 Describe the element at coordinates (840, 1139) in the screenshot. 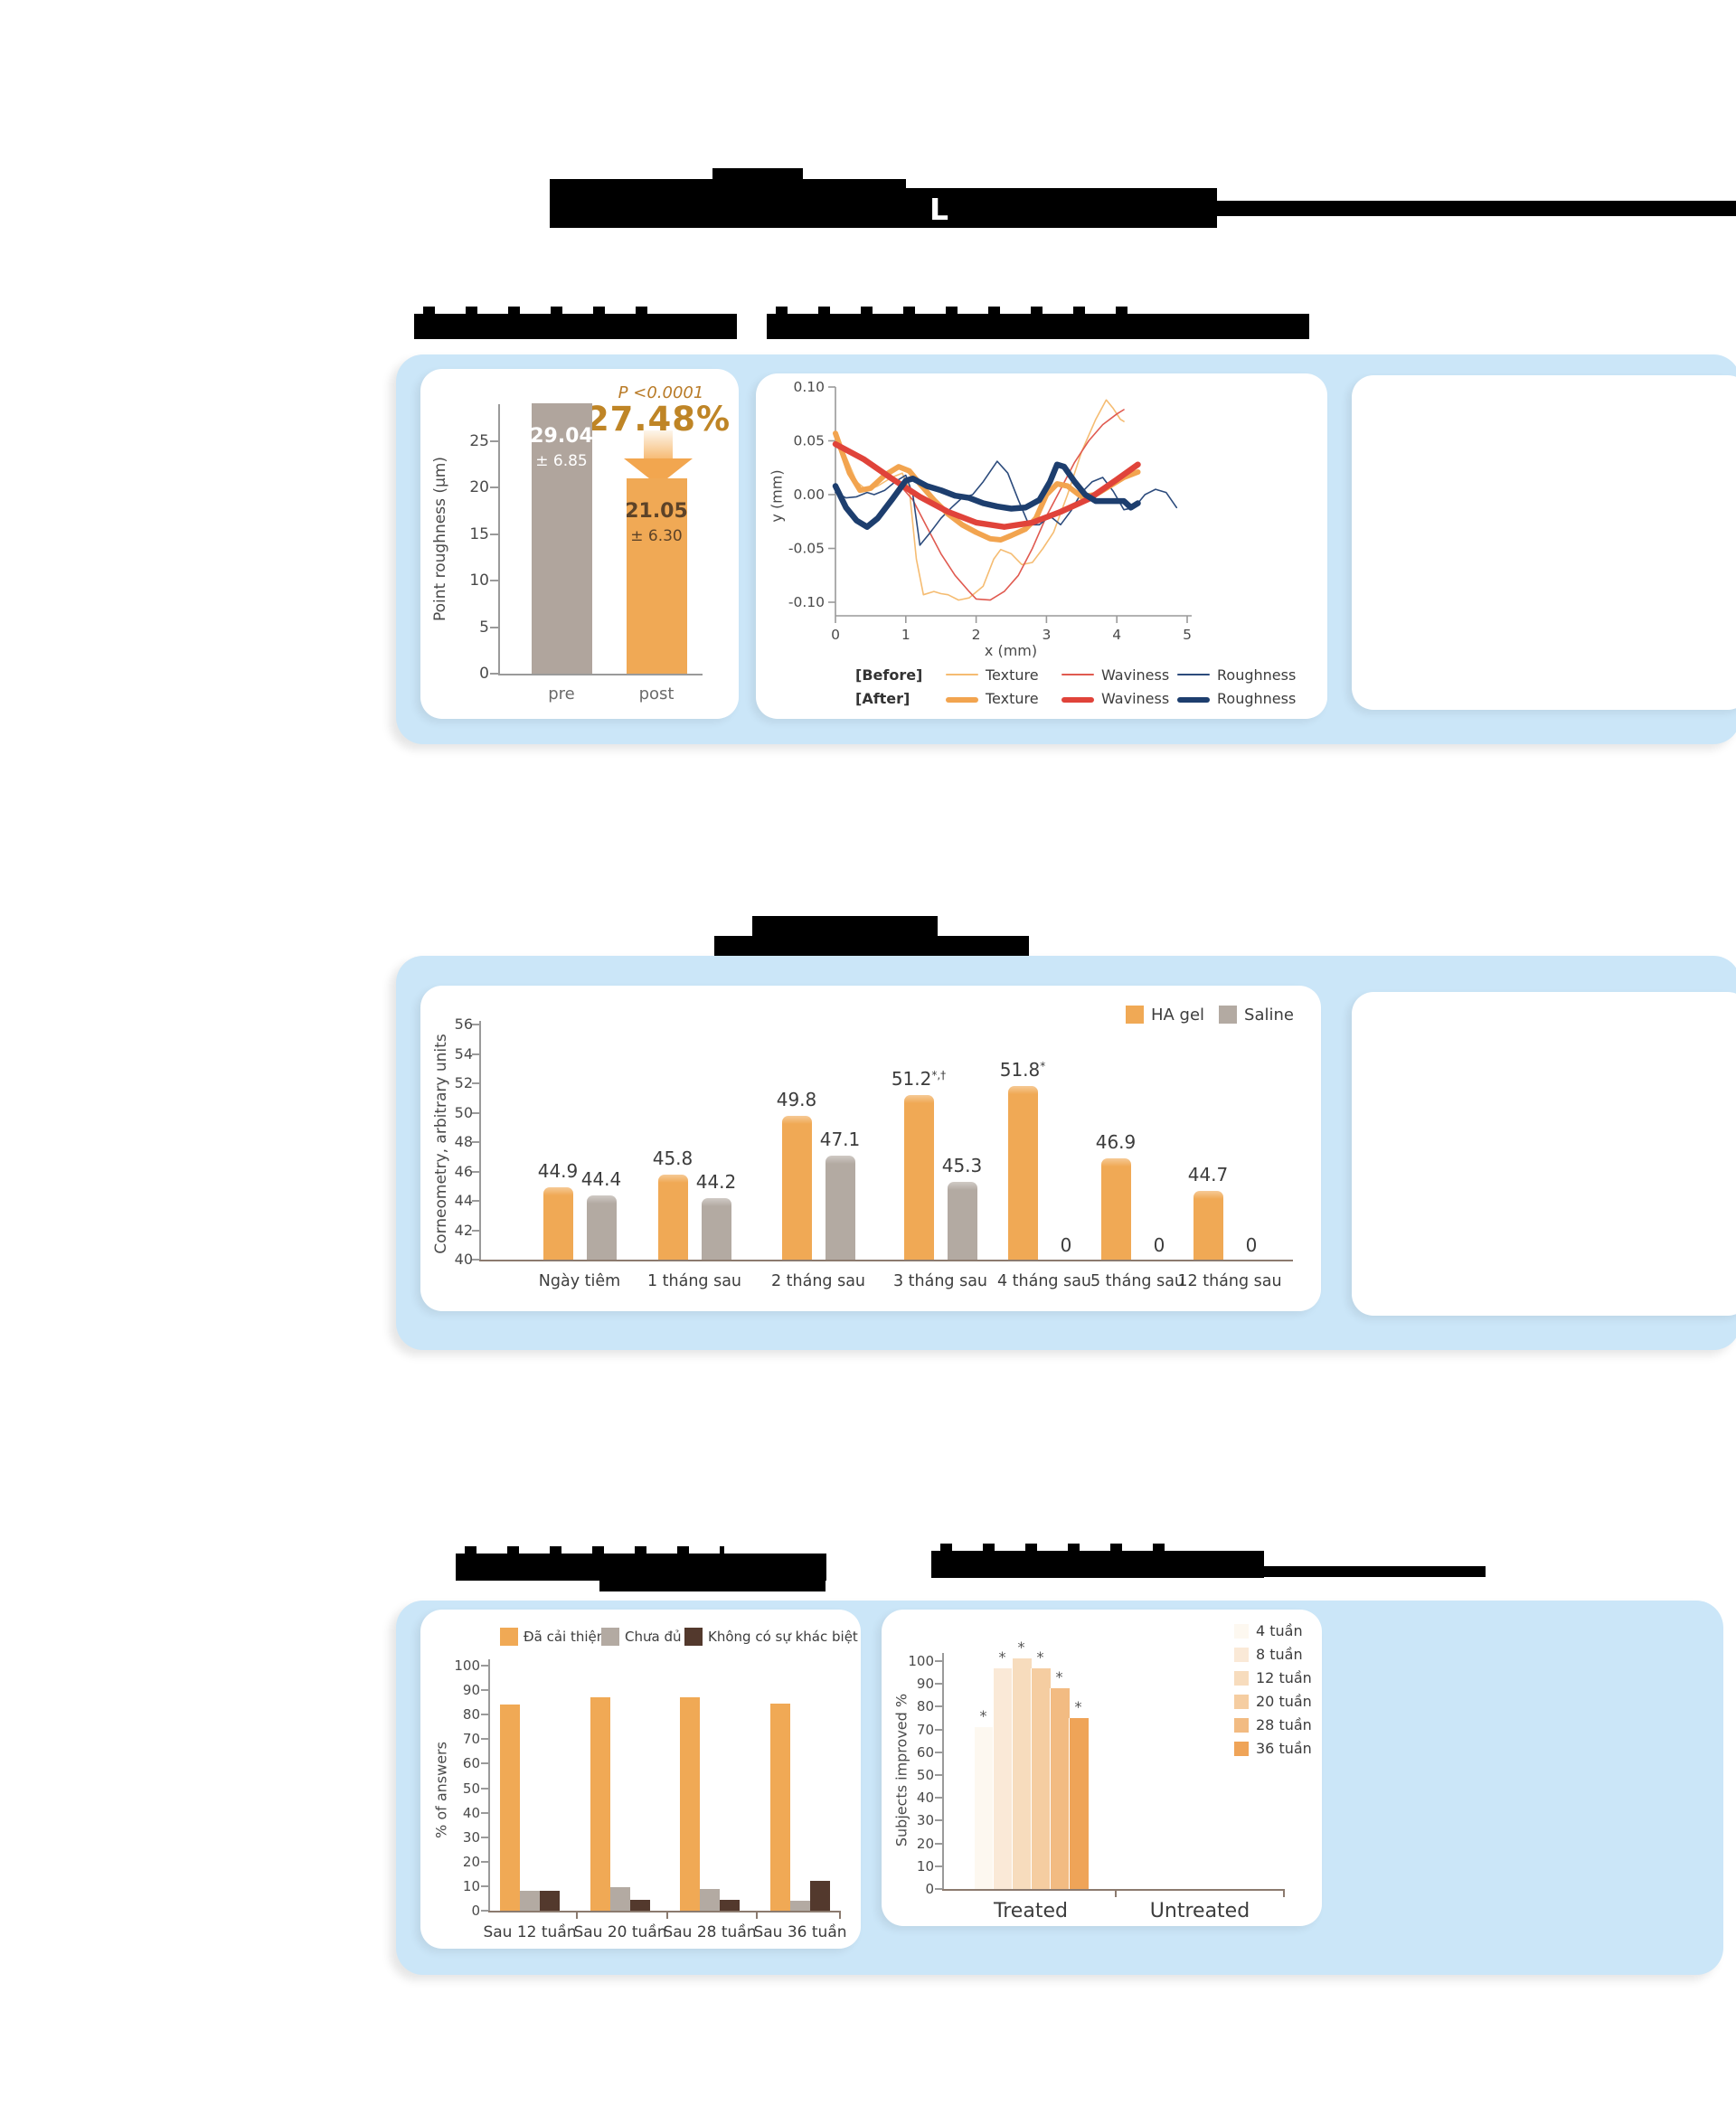

I see `bar-value-label: 47.1` at that location.